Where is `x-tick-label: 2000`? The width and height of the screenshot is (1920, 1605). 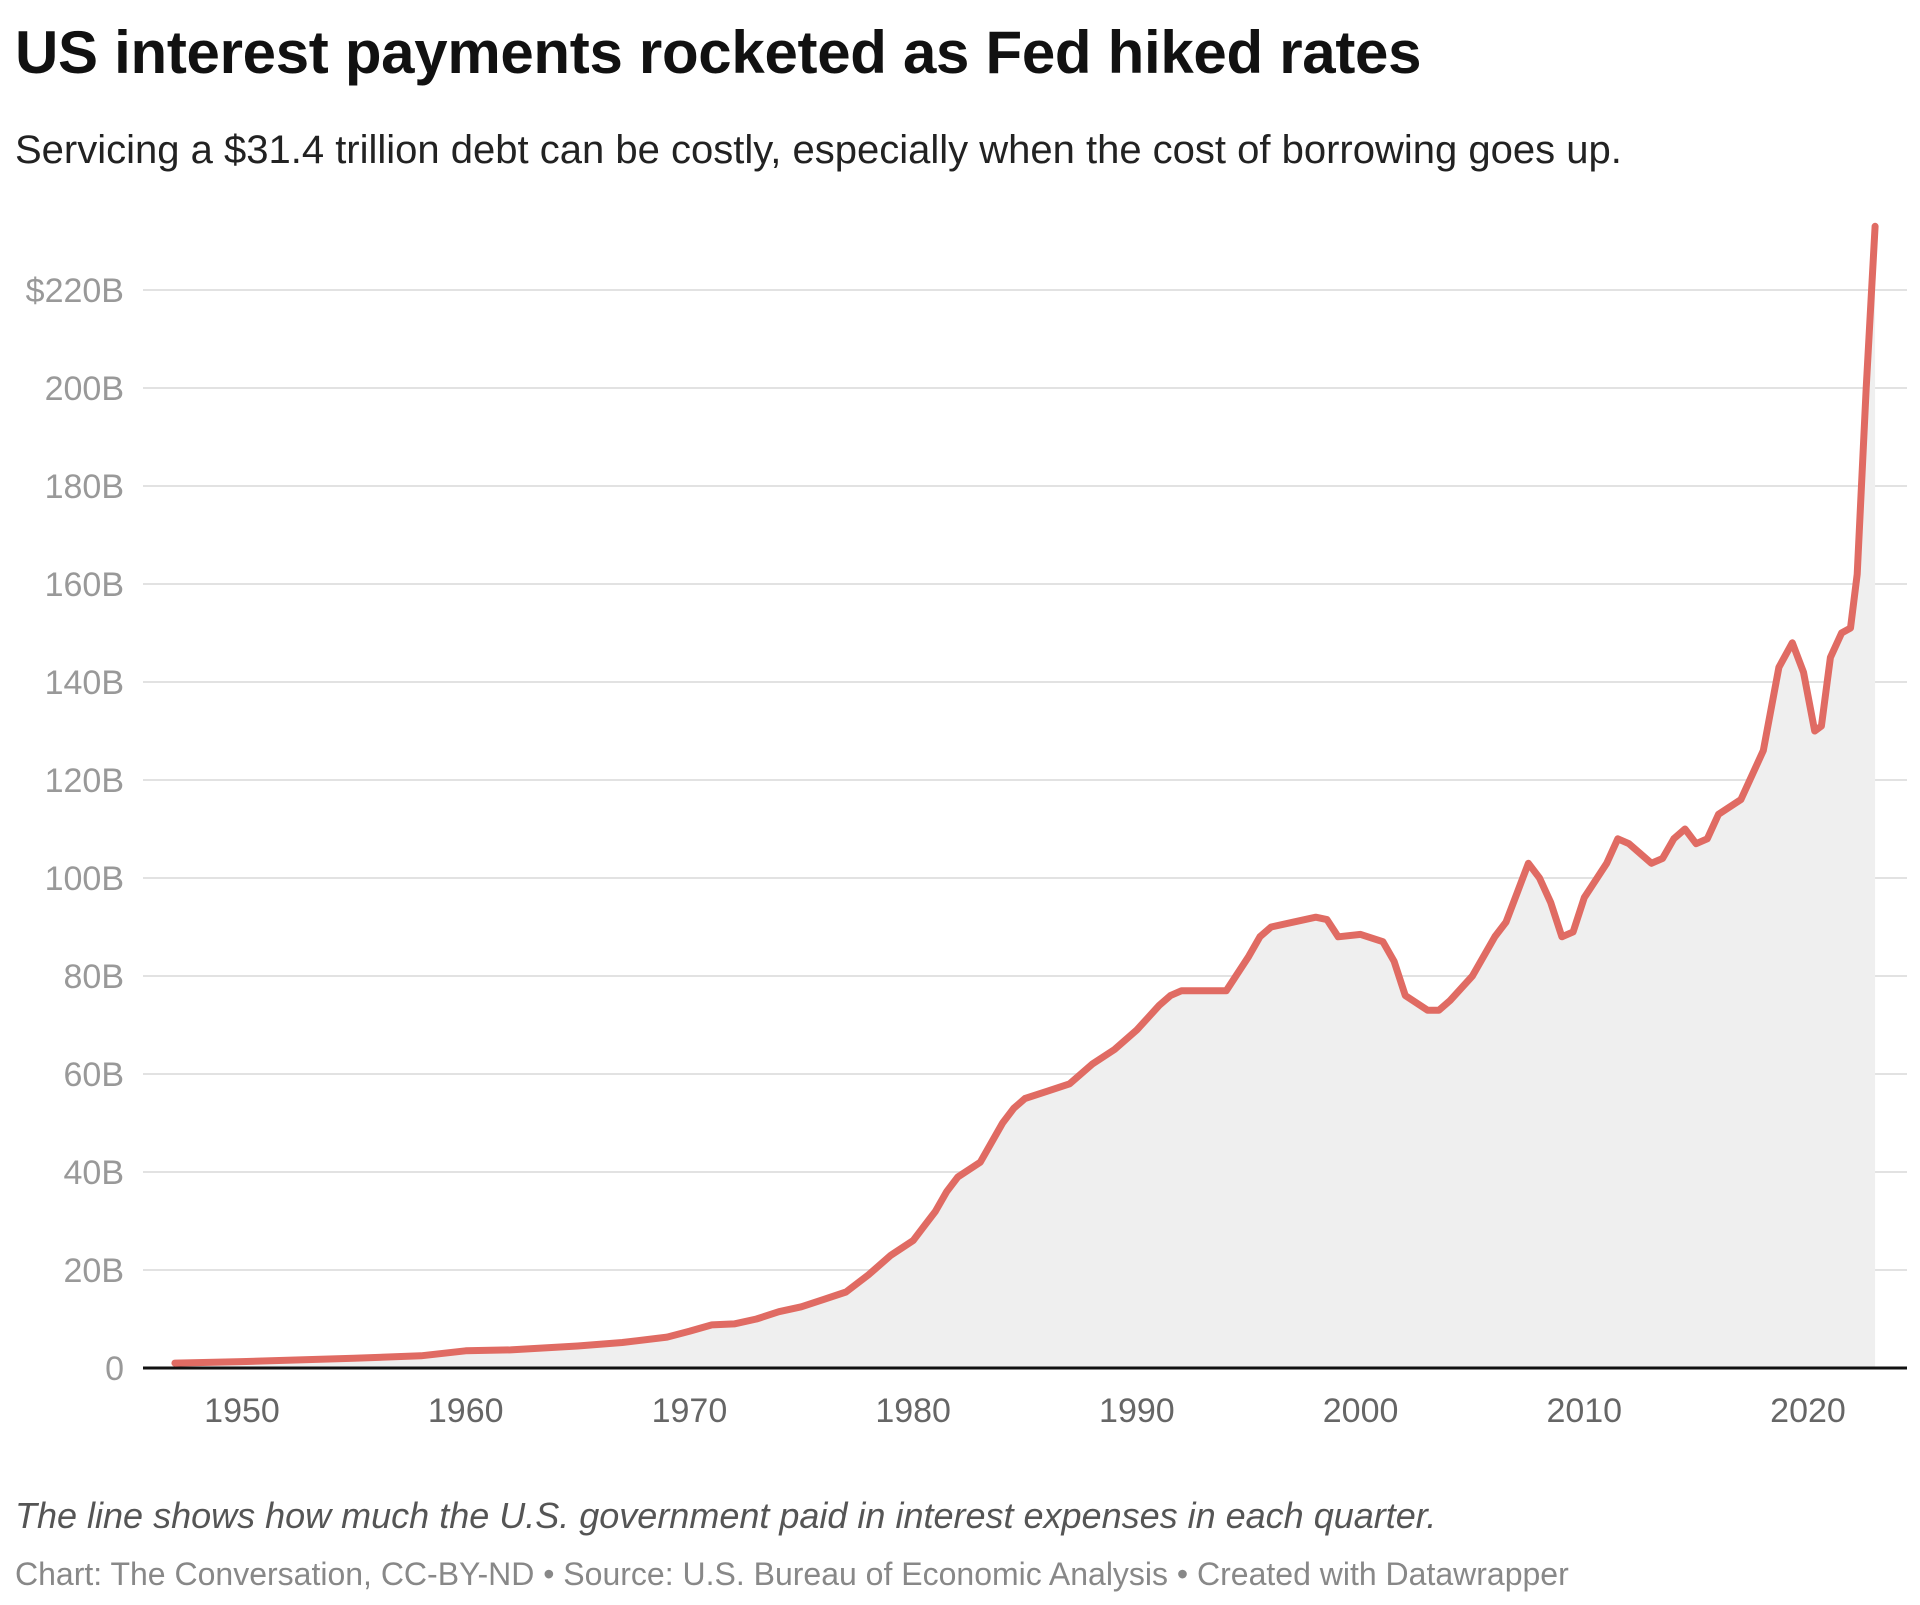 x-tick-label: 2000 is located at coordinates (1361, 1411).